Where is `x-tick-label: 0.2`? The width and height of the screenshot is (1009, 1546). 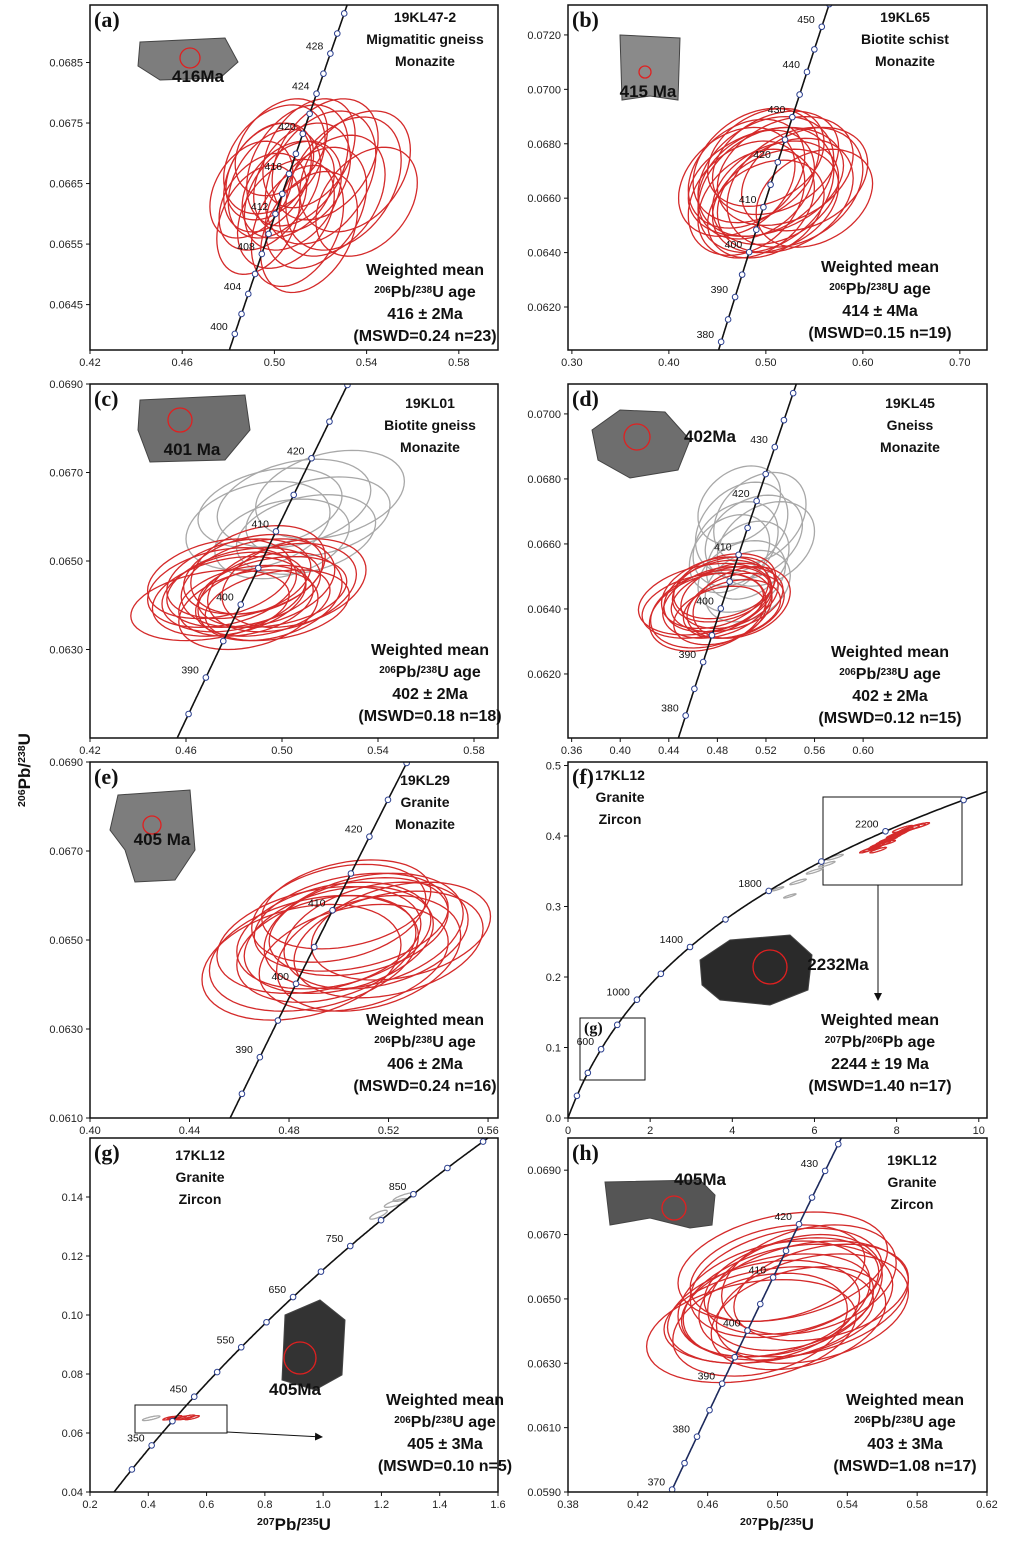 x-tick-label: 0.2 is located at coordinates (89, 1505).